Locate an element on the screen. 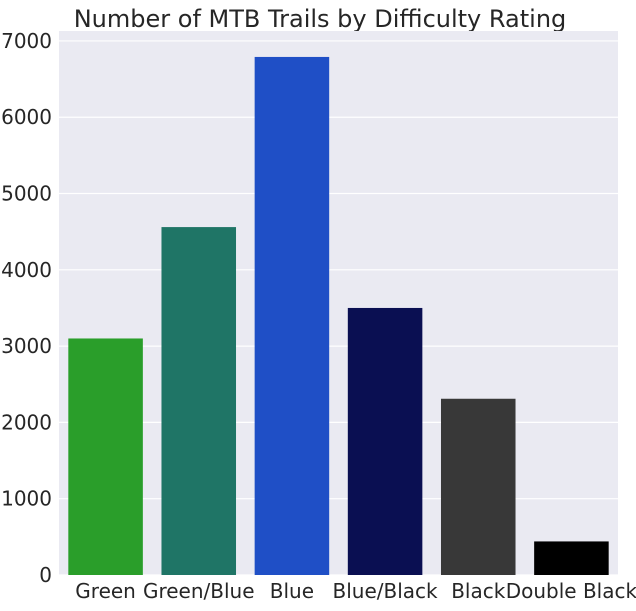 The width and height of the screenshot is (636, 611). y-tick-label: 0 is located at coordinates (45, 575).